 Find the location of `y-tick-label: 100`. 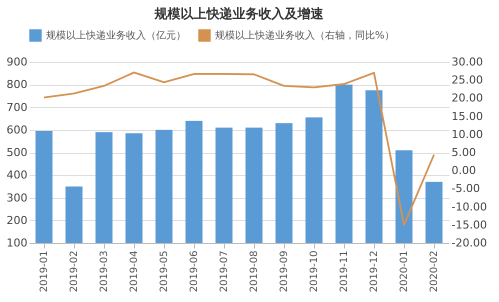

y-tick-label: 100 is located at coordinates (17, 243).